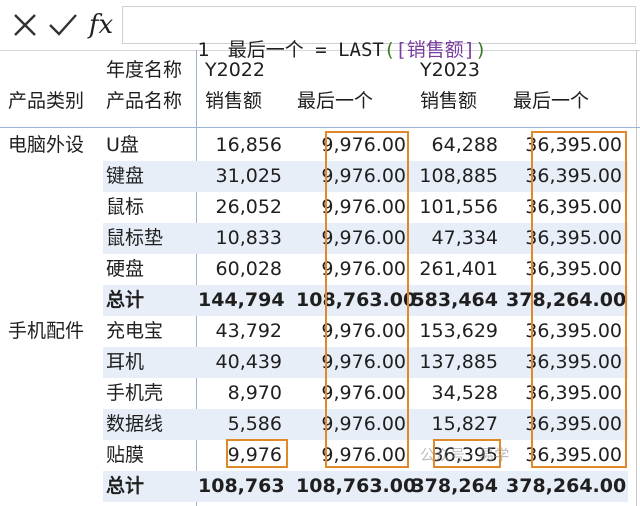  I want to click on sales-2022-header: 销售额, so click(234, 101).